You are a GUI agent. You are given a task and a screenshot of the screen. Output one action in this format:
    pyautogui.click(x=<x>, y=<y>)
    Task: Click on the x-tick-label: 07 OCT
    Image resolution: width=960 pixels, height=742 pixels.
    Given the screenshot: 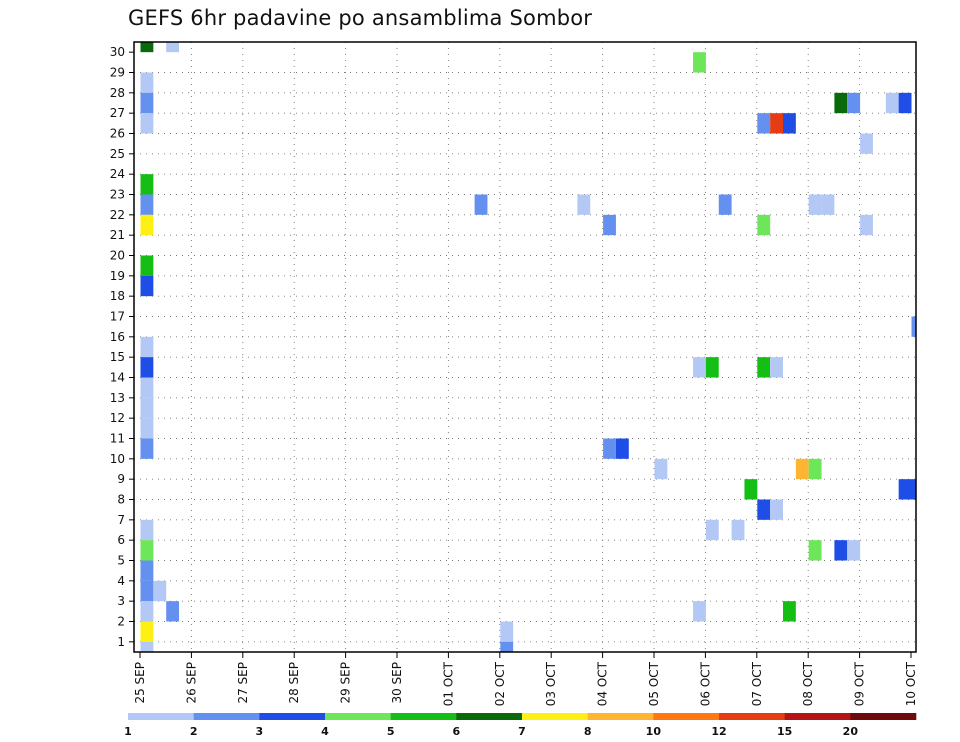 What is the action you would take?
    pyautogui.click(x=757, y=683)
    